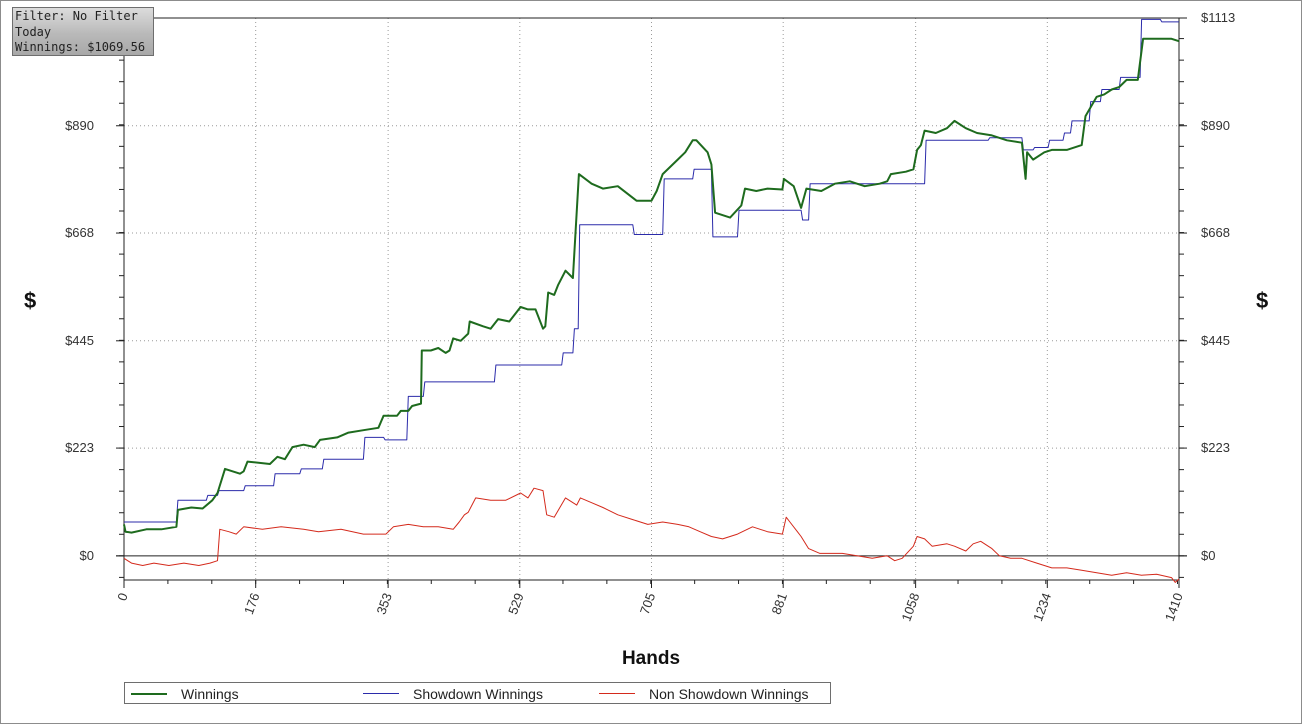  I want to click on x-tick-label: 881, so click(779, 604).